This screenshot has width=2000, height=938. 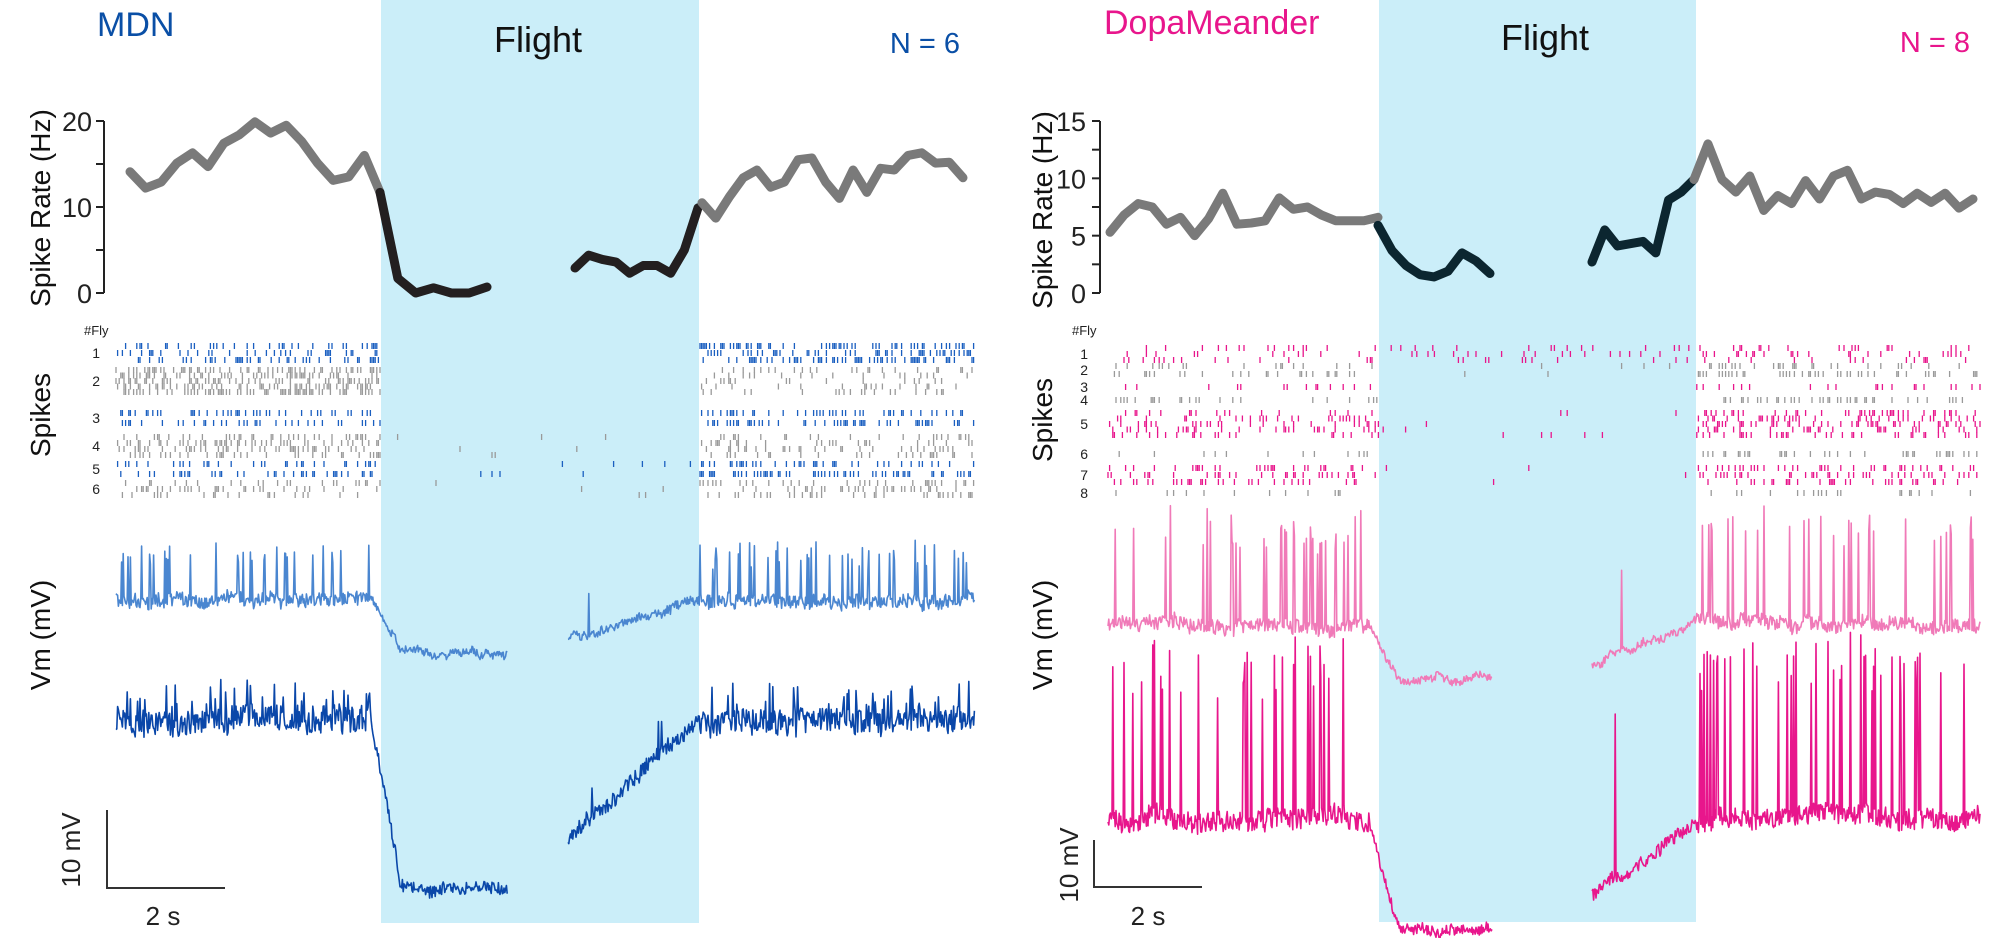 I want to click on y-axis-label-vm-mdn: Vm (mV), so click(x=40, y=635).